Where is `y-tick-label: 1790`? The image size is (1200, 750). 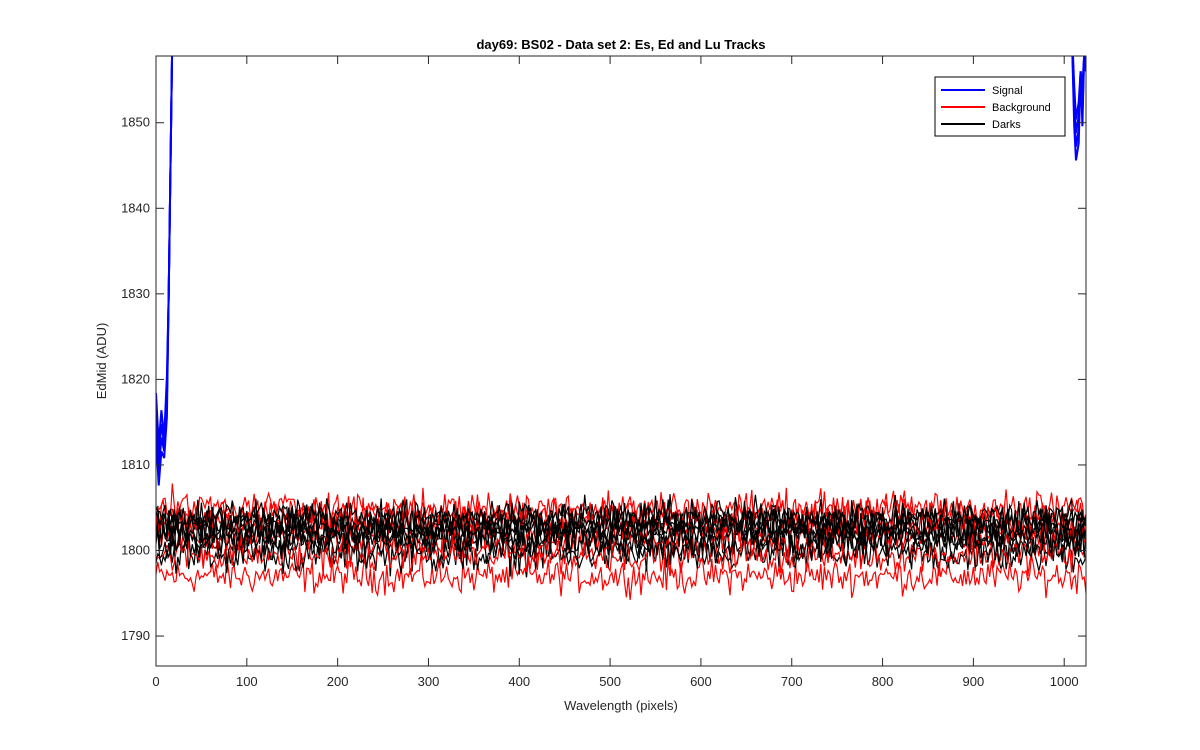 y-tick-label: 1790 is located at coordinates (135, 635).